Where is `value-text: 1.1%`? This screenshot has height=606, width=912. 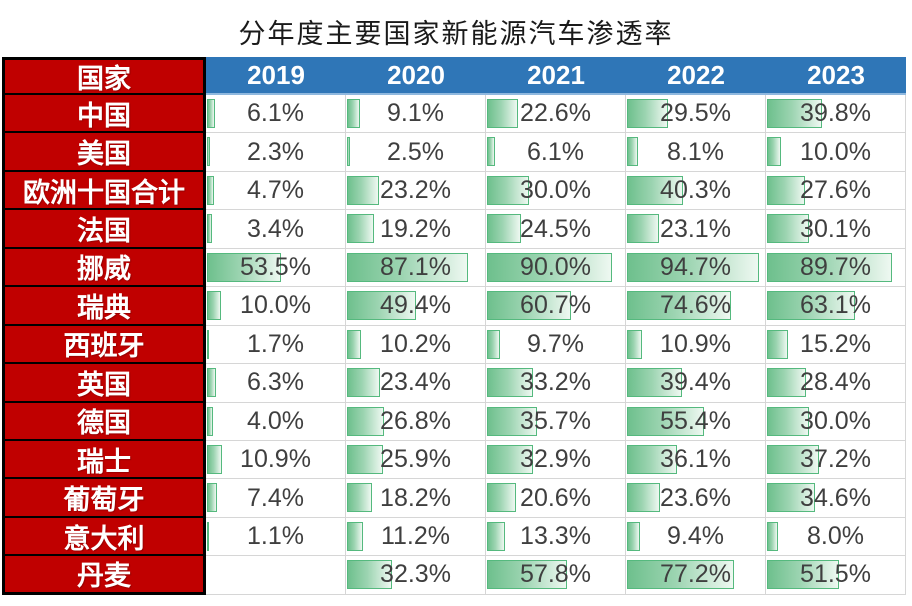
value-text: 1.1% is located at coordinates (275, 536).